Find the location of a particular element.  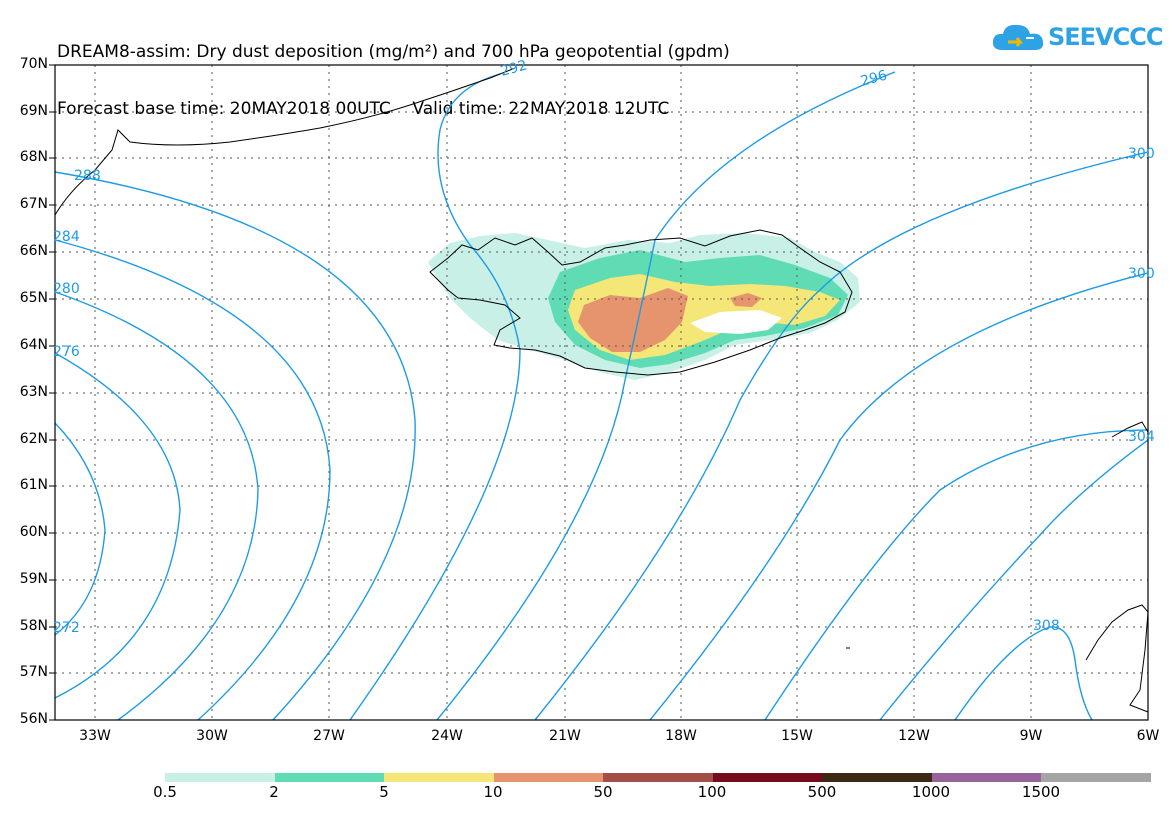

lat-label: 59N is located at coordinates (33, 579).